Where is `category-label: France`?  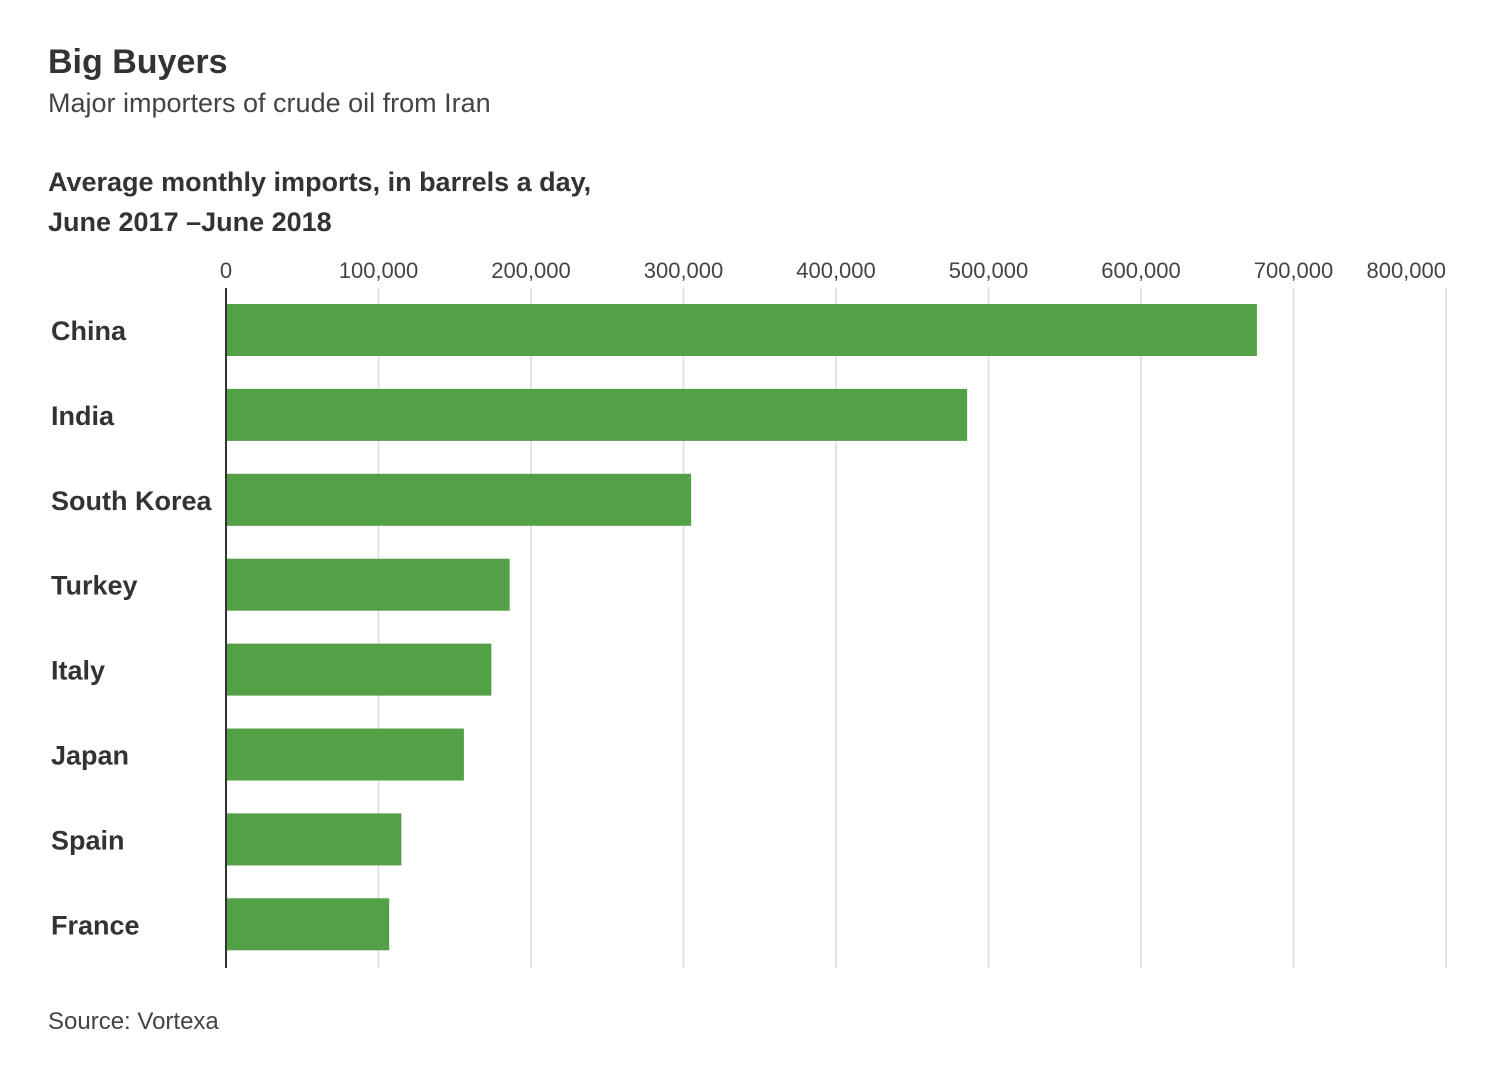 category-label: France is located at coordinates (95, 925).